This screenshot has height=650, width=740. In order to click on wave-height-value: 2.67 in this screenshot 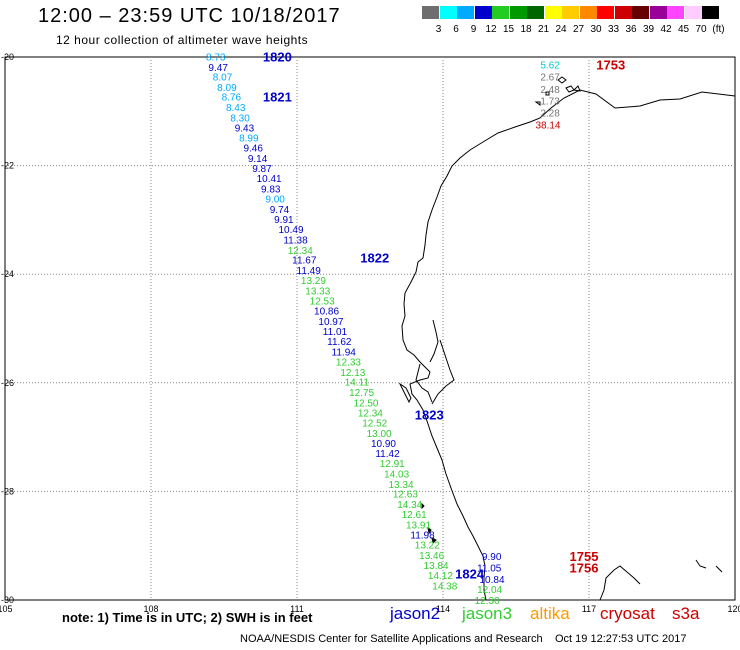, I will do `click(550, 78)`.